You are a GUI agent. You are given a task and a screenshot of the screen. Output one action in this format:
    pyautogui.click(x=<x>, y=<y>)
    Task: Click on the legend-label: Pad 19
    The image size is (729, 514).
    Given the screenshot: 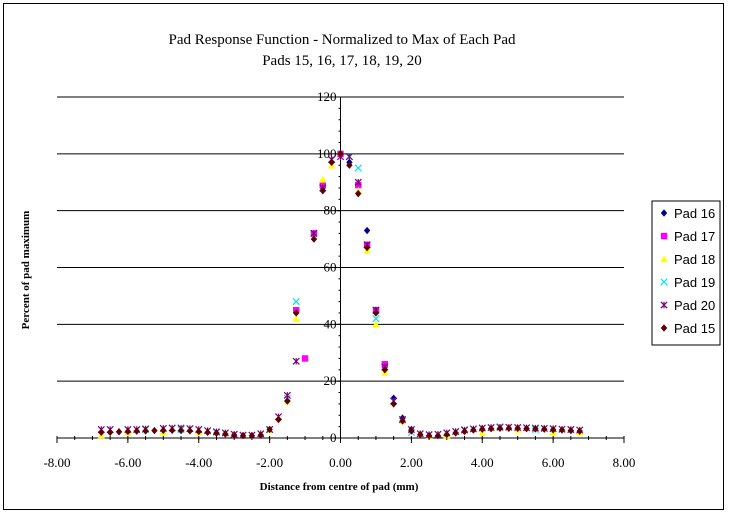 What is the action you would take?
    pyautogui.click(x=694, y=282)
    